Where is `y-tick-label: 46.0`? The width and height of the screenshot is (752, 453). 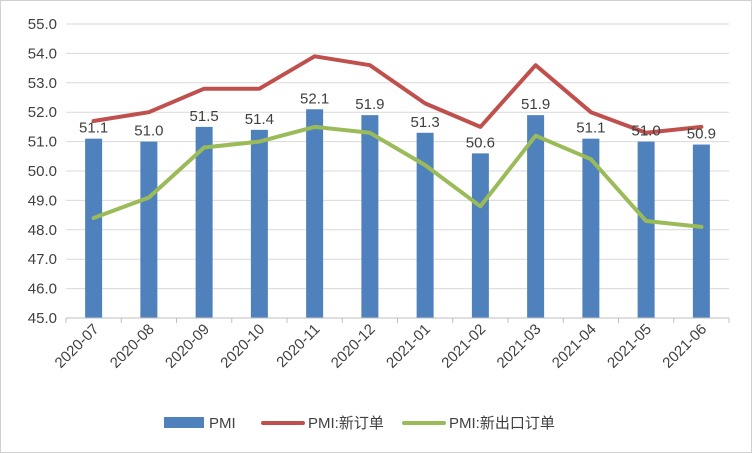 y-tick-label: 46.0 is located at coordinates (42, 289).